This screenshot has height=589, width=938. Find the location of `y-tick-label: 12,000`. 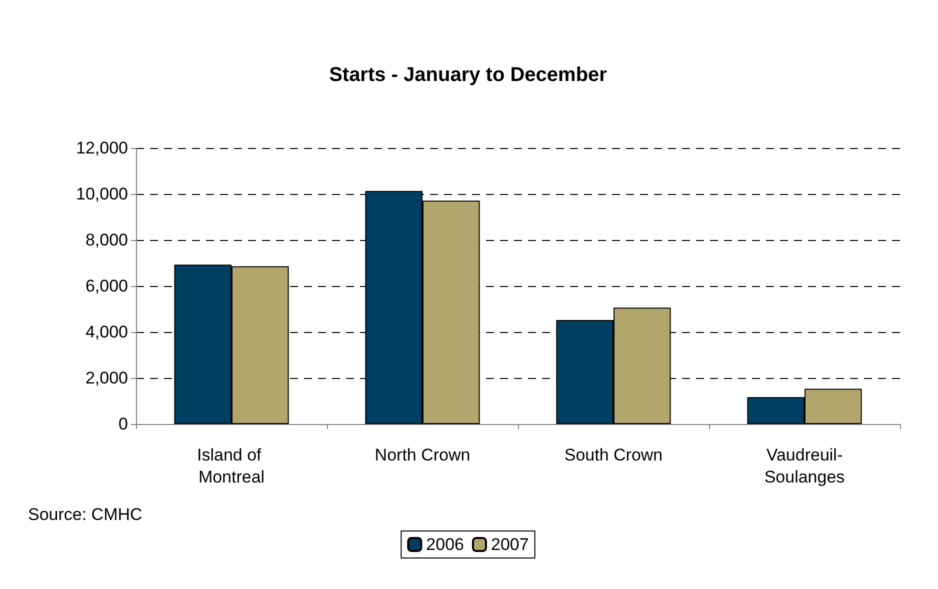

y-tick-label: 12,000 is located at coordinates (102, 148).